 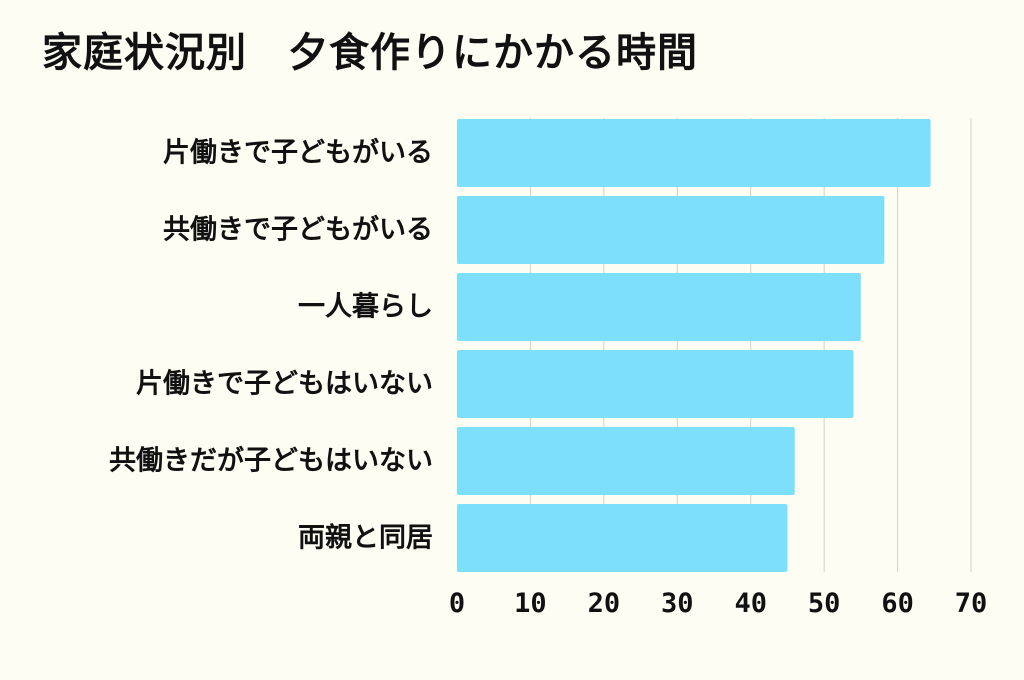 What do you see at coordinates (604, 603) in the screenshot?
I see `x-tick-label: 20` at bounding box center [604, 603].